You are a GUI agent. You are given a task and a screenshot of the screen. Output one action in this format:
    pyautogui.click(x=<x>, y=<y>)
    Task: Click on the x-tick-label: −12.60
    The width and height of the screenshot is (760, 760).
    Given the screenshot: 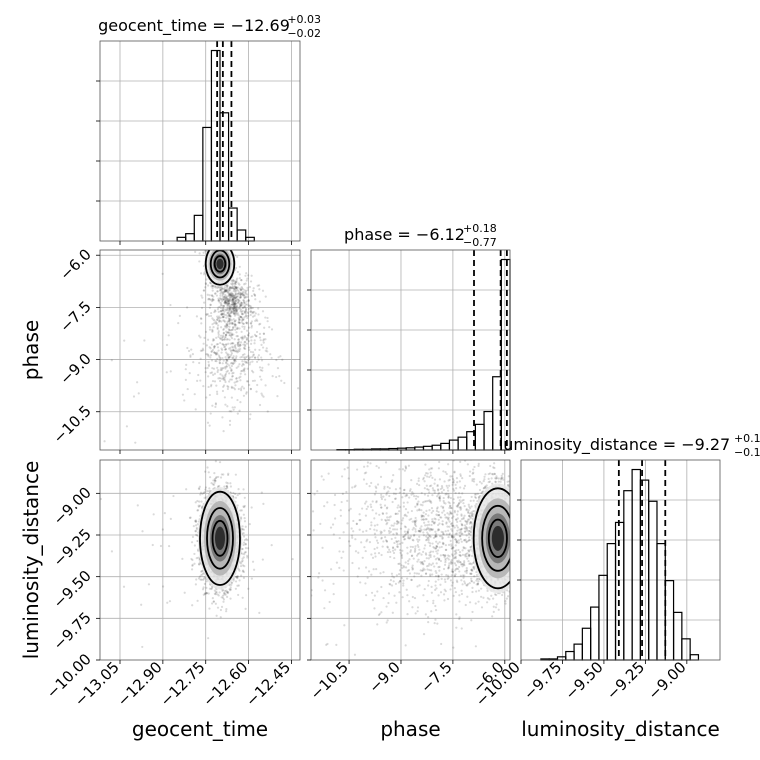 What is the action you would take?
    pyautogui.click(x=225, y=684)
    